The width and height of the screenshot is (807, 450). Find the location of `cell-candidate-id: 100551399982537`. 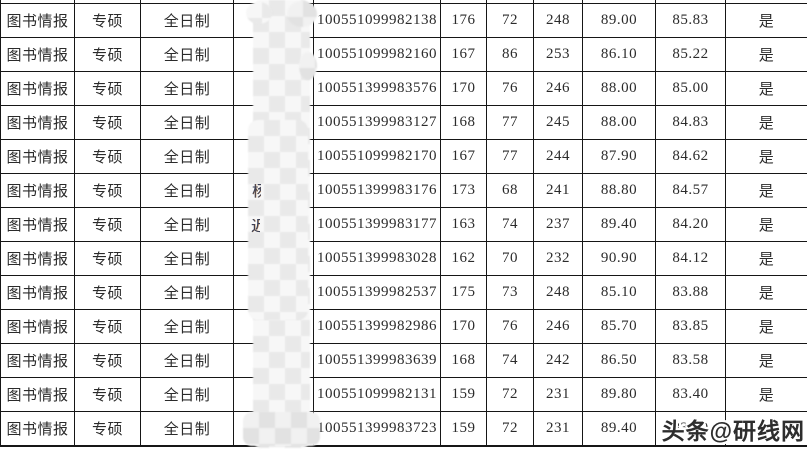

cell-candidate-id: 100551399982537 is located at coordinates (377, 292).